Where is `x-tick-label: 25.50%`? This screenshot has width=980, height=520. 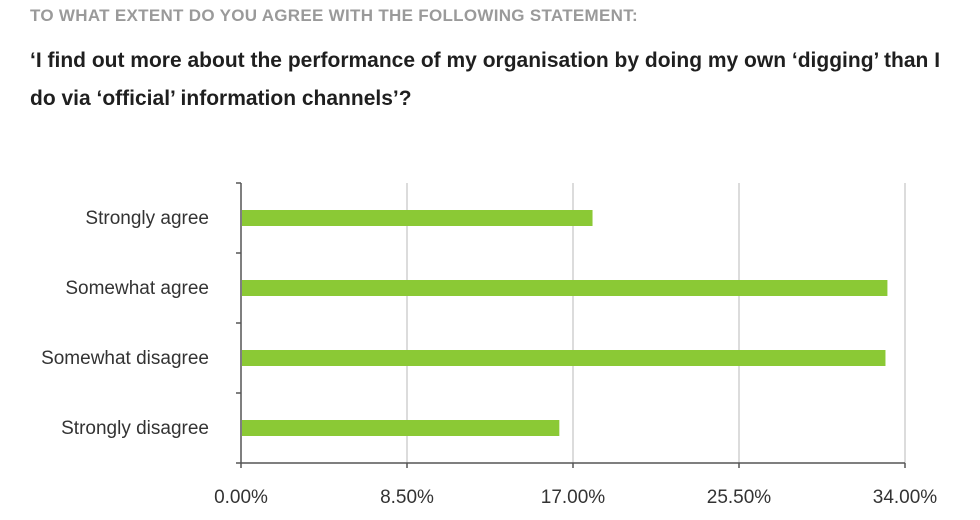 x-tick-label: 25.50% is located at coordinates (739, 497).